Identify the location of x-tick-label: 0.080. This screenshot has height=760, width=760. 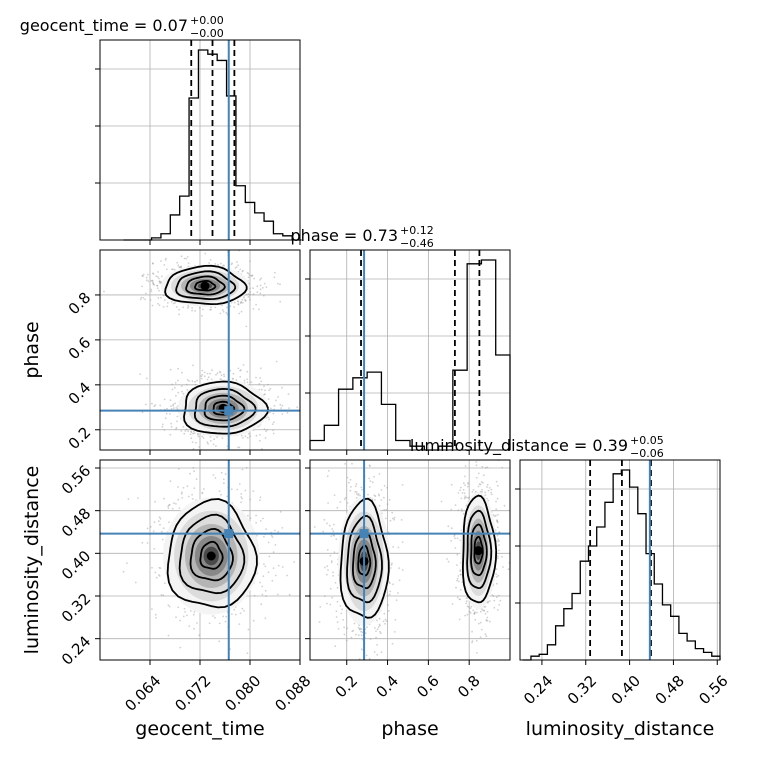
(242, 693).